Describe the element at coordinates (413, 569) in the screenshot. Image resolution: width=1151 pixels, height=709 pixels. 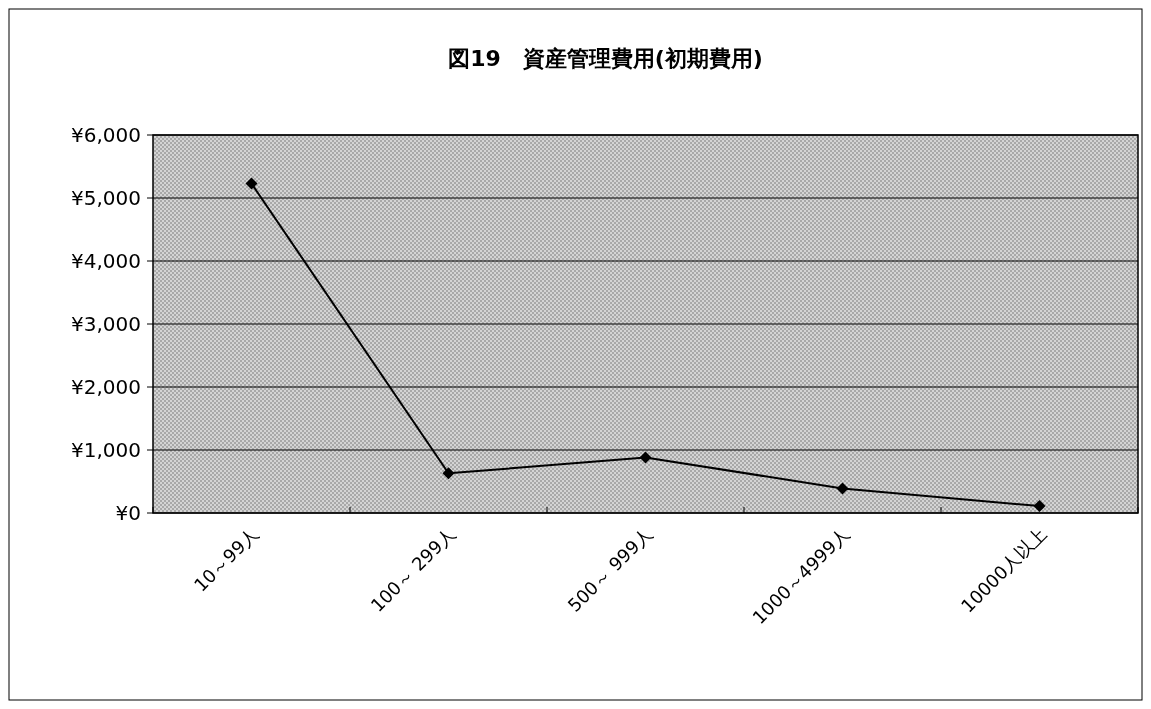
I see `x-tick-label: 100～ 299人` at that location.